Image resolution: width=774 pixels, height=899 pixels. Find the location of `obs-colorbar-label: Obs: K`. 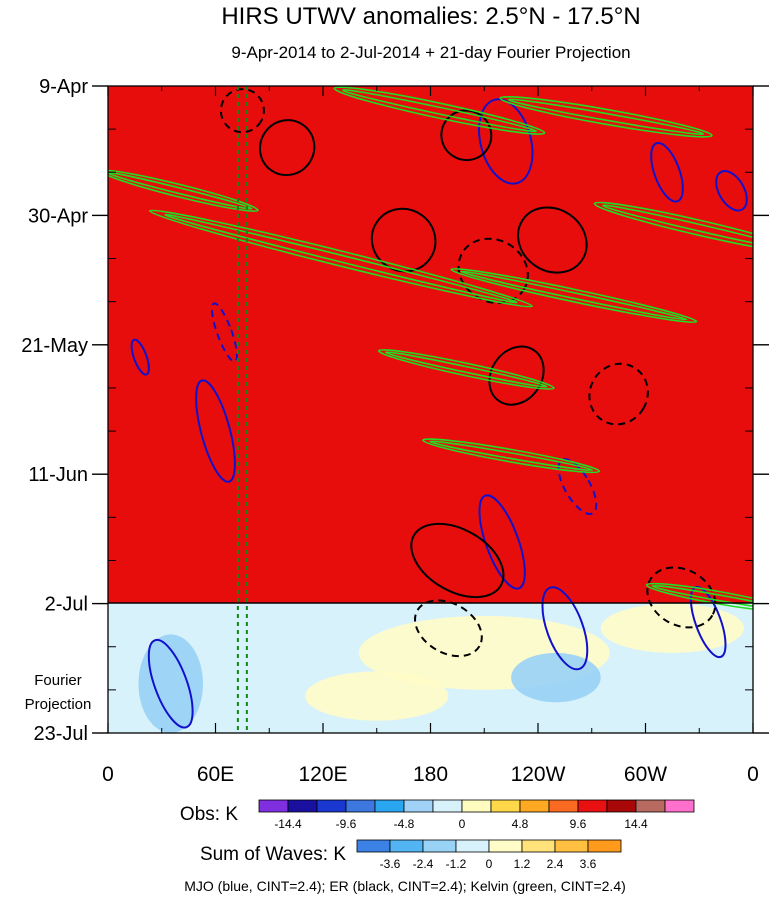

obs-colorbar-label: Obs: K is located at coordinates (209, 814).